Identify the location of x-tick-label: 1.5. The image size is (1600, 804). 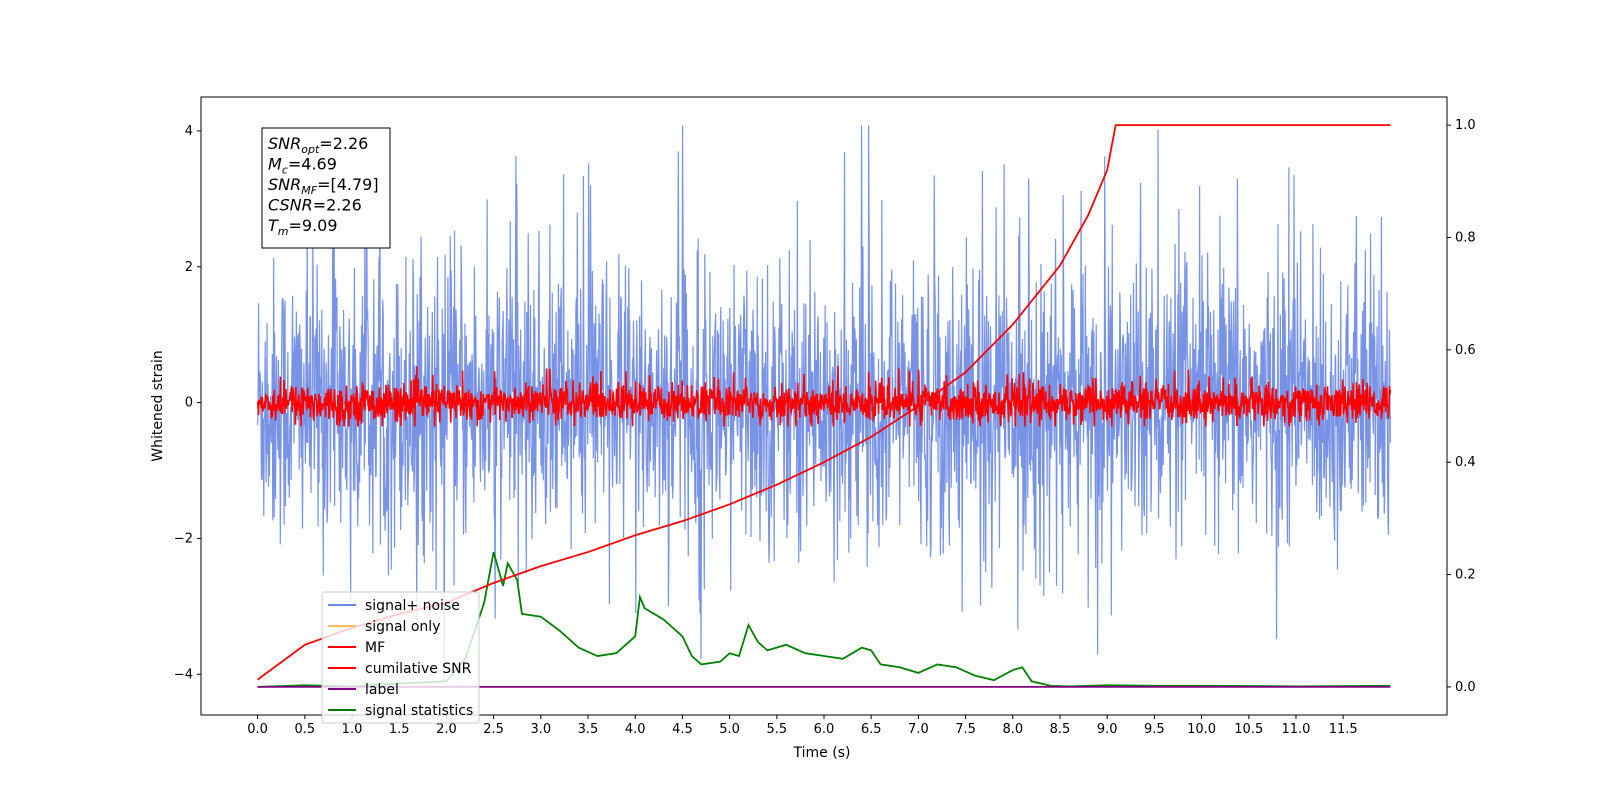
(399, 729).